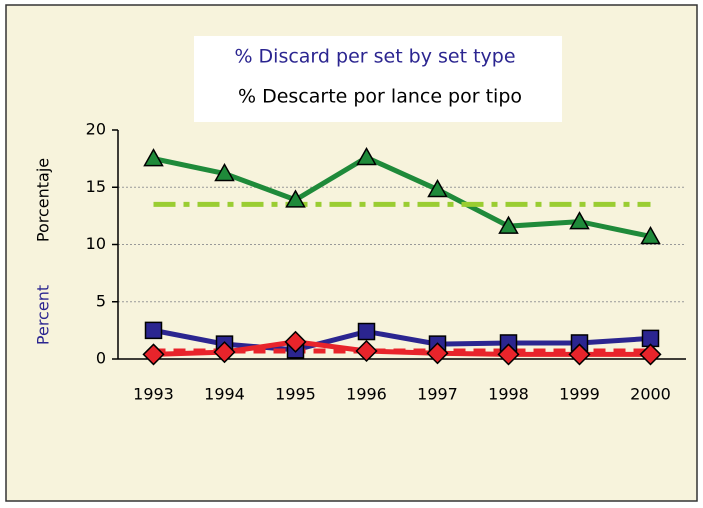  Describe the element at coordinates (508, 394) in the screenshot. I see `x-tick-label: 1998` at that location.